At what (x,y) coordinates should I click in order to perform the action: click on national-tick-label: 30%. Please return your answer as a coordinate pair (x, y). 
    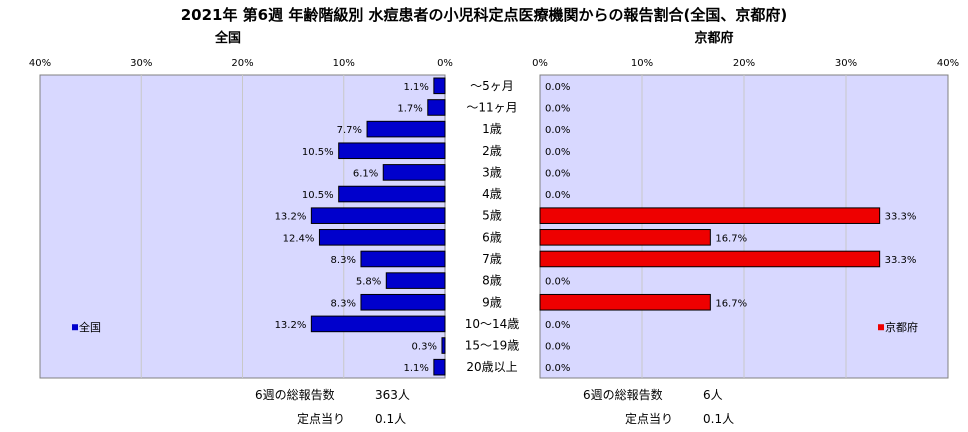
    Looking at the image, I should click on (141, 63).